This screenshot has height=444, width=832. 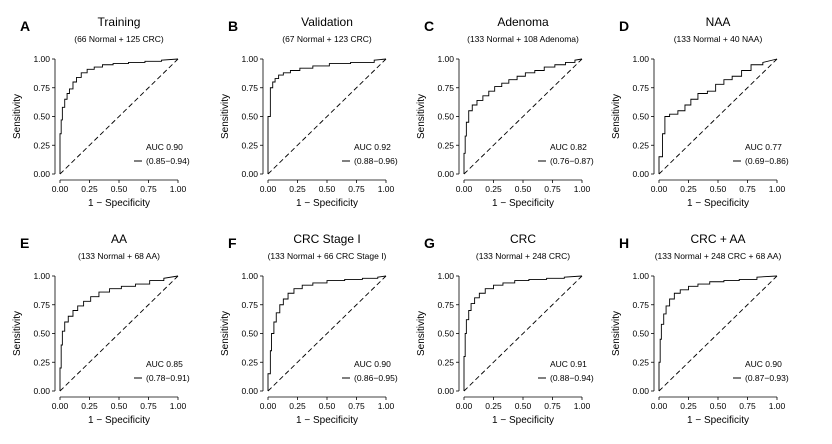 I want to click on panel-letter: B, so click(x=233, y=26).